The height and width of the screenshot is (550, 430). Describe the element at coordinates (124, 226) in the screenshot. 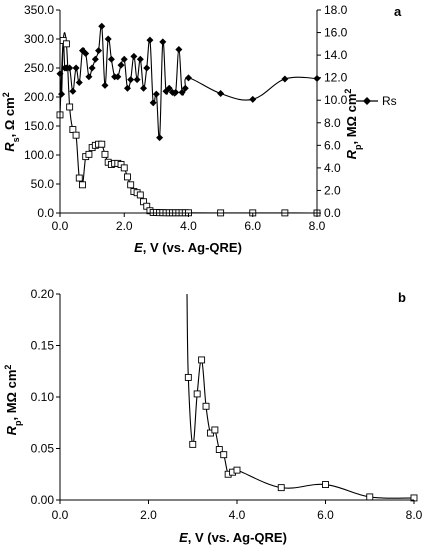

I see `x-tick-label: 2.0` at that location.